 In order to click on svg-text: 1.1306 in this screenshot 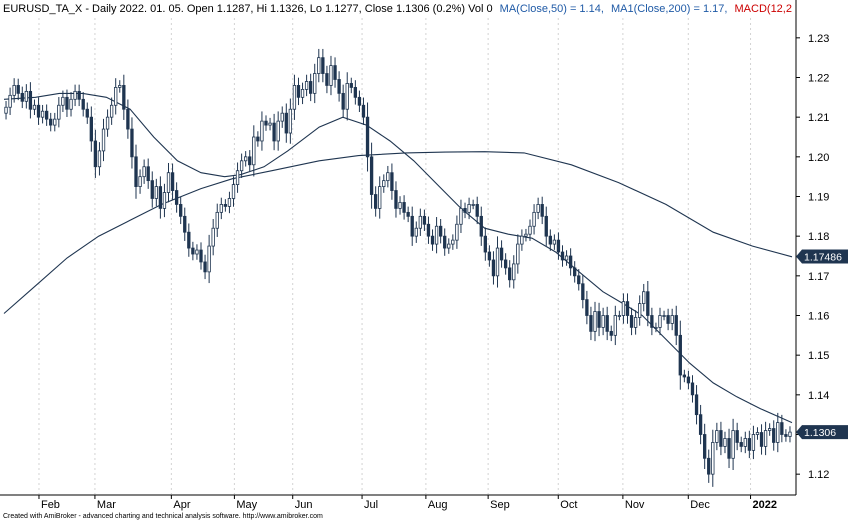, I will do `click(820, 433)`.